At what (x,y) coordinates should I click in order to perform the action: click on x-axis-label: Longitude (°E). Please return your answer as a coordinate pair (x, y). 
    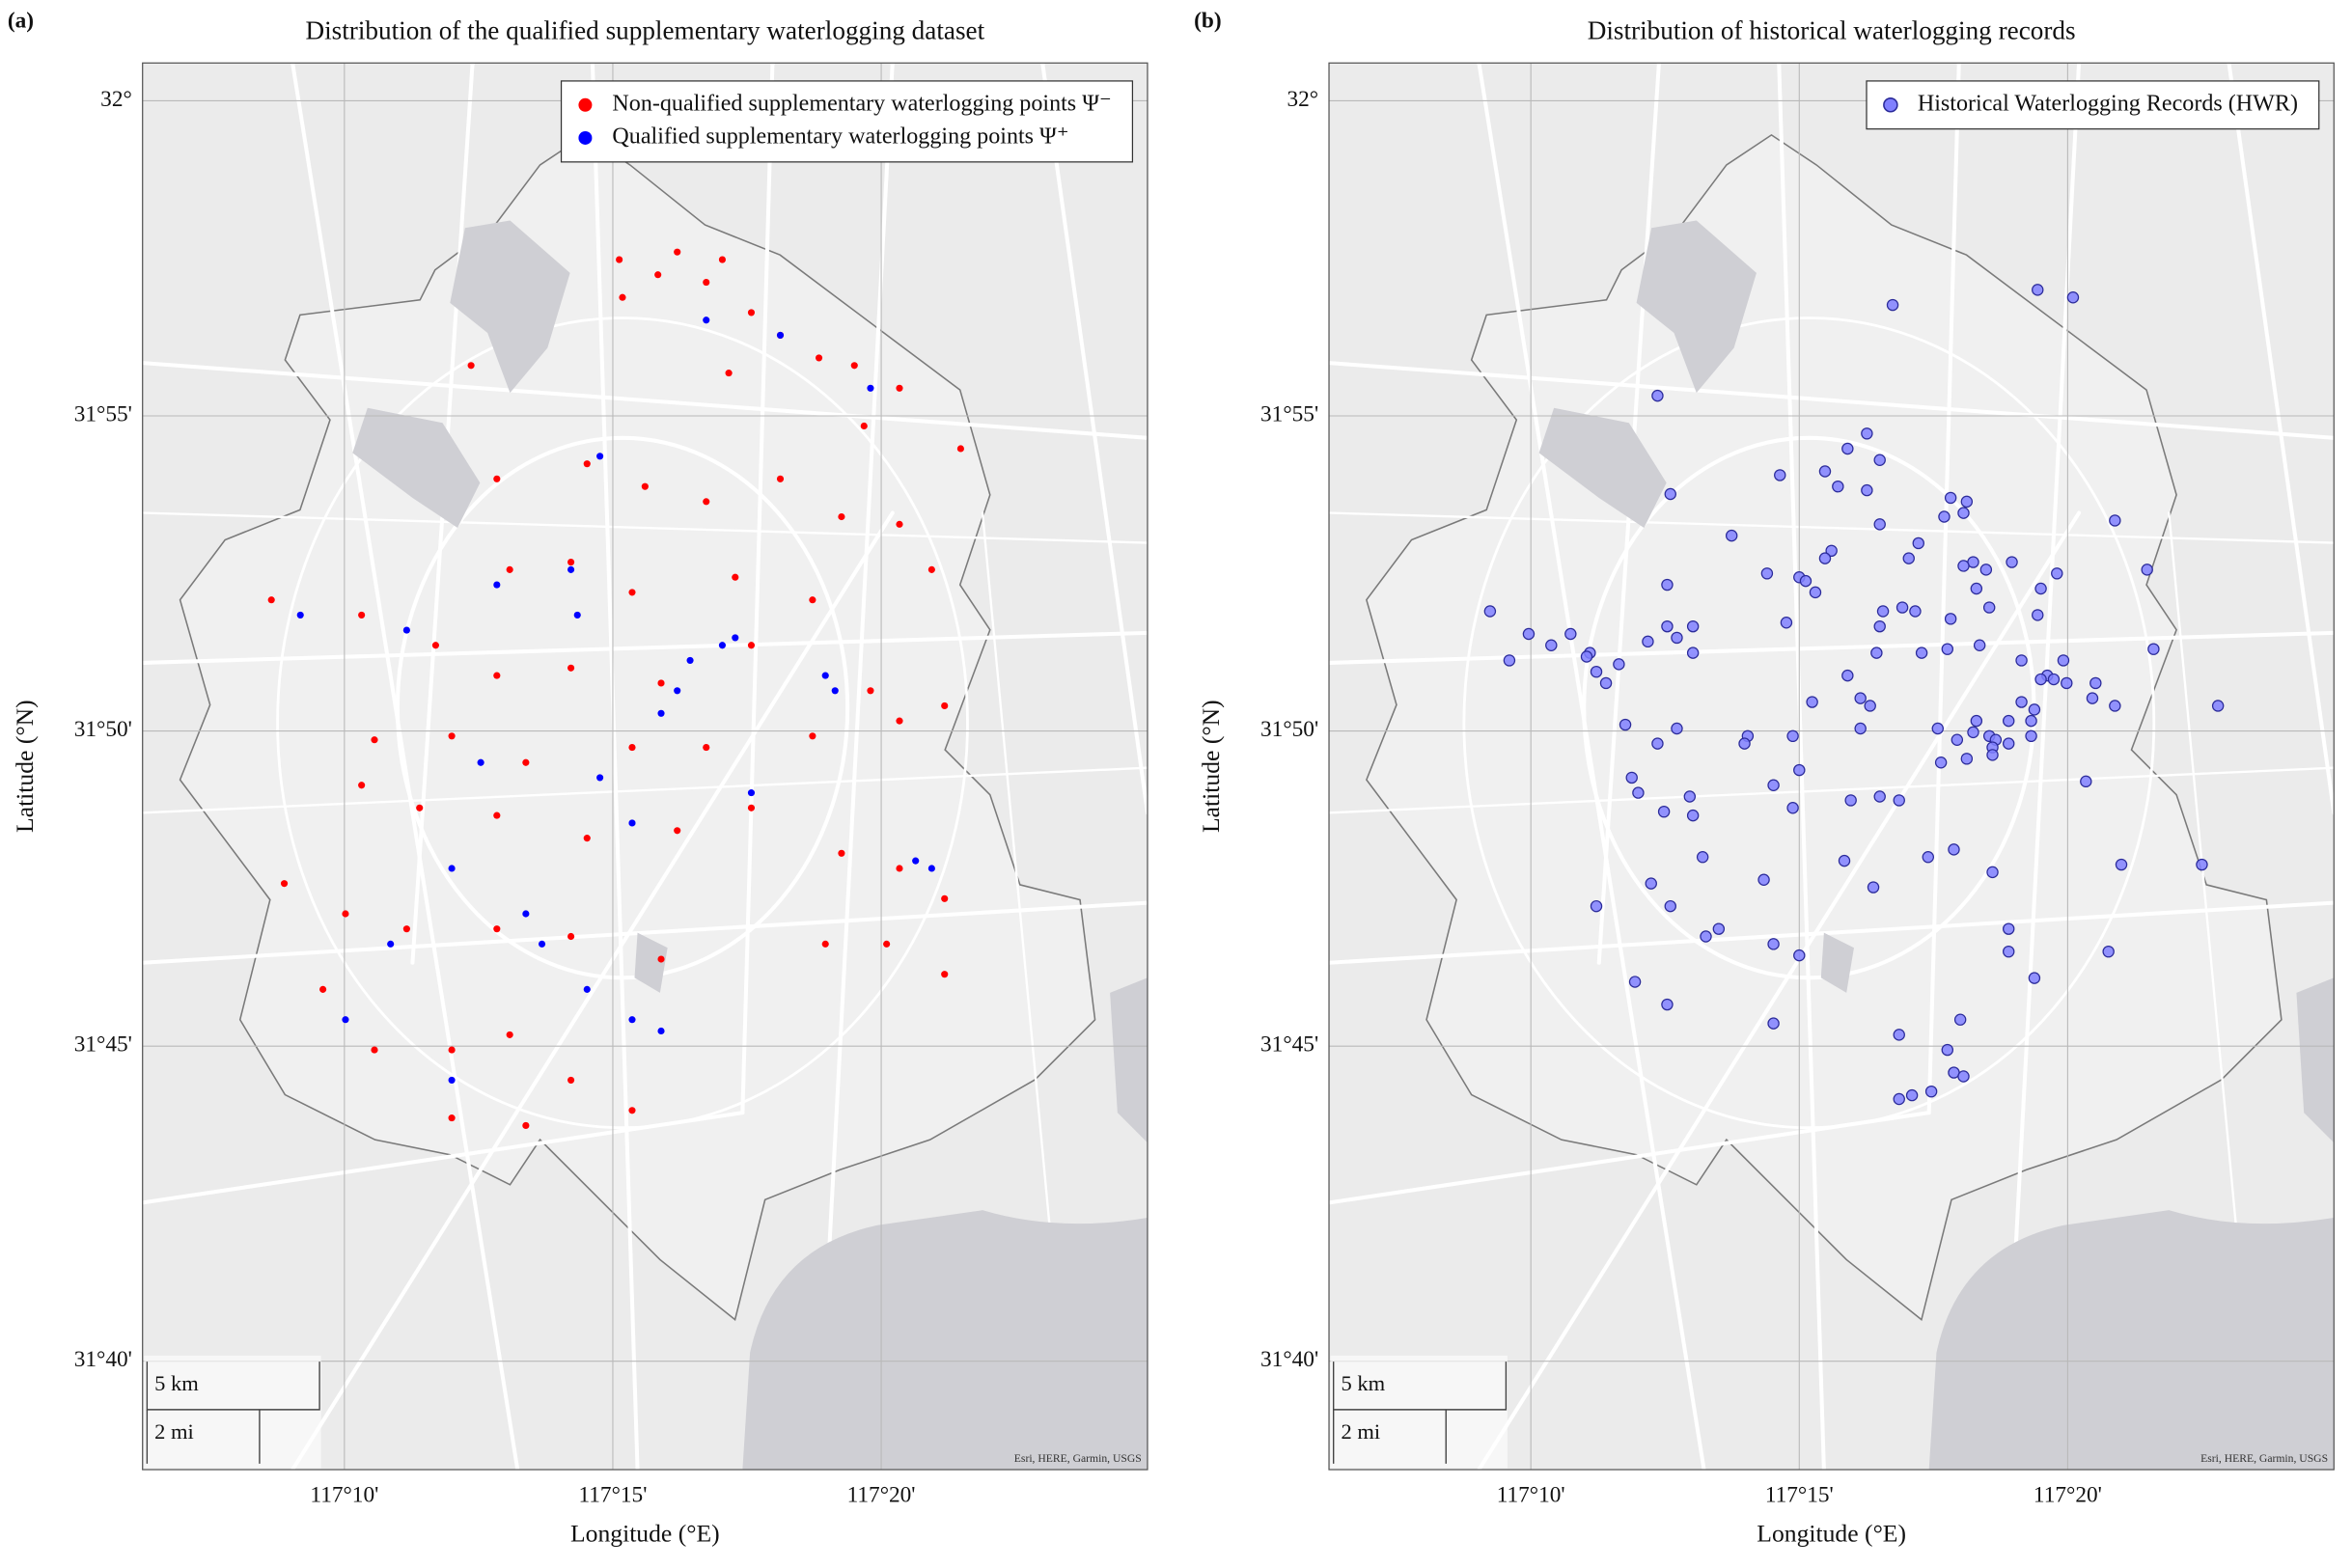
    Looking at the image, I should click on (1831, 1533).